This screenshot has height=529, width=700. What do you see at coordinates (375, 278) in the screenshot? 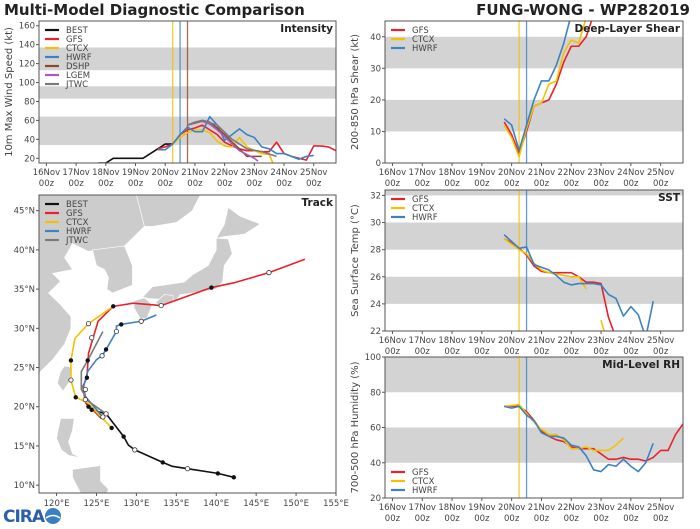
I see `y-tick-label: 26` at bounding box center [375, 278].